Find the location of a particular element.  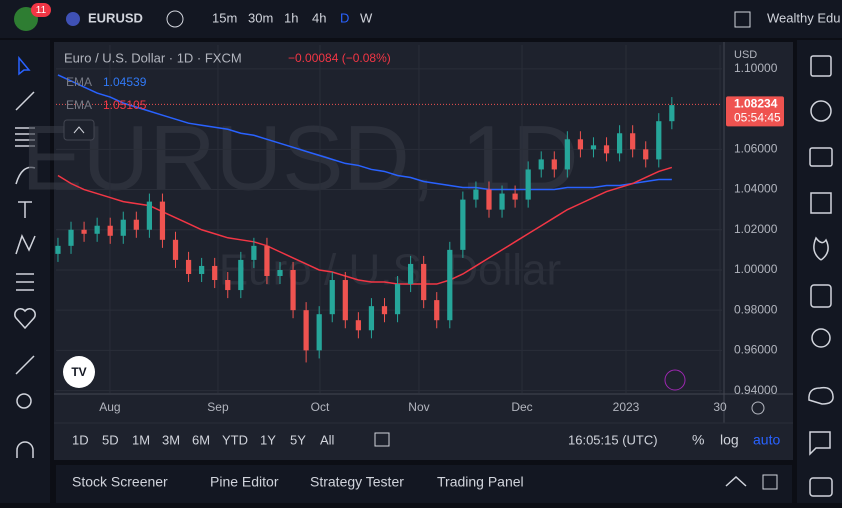

currency: USD is located at coordinates (745, 55).